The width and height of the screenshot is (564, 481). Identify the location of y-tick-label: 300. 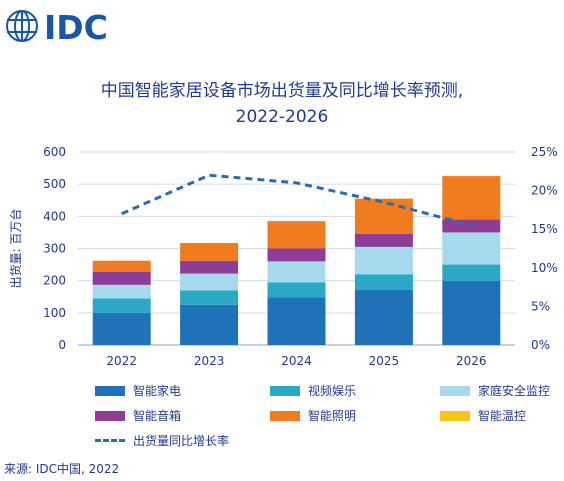
(54, 249).